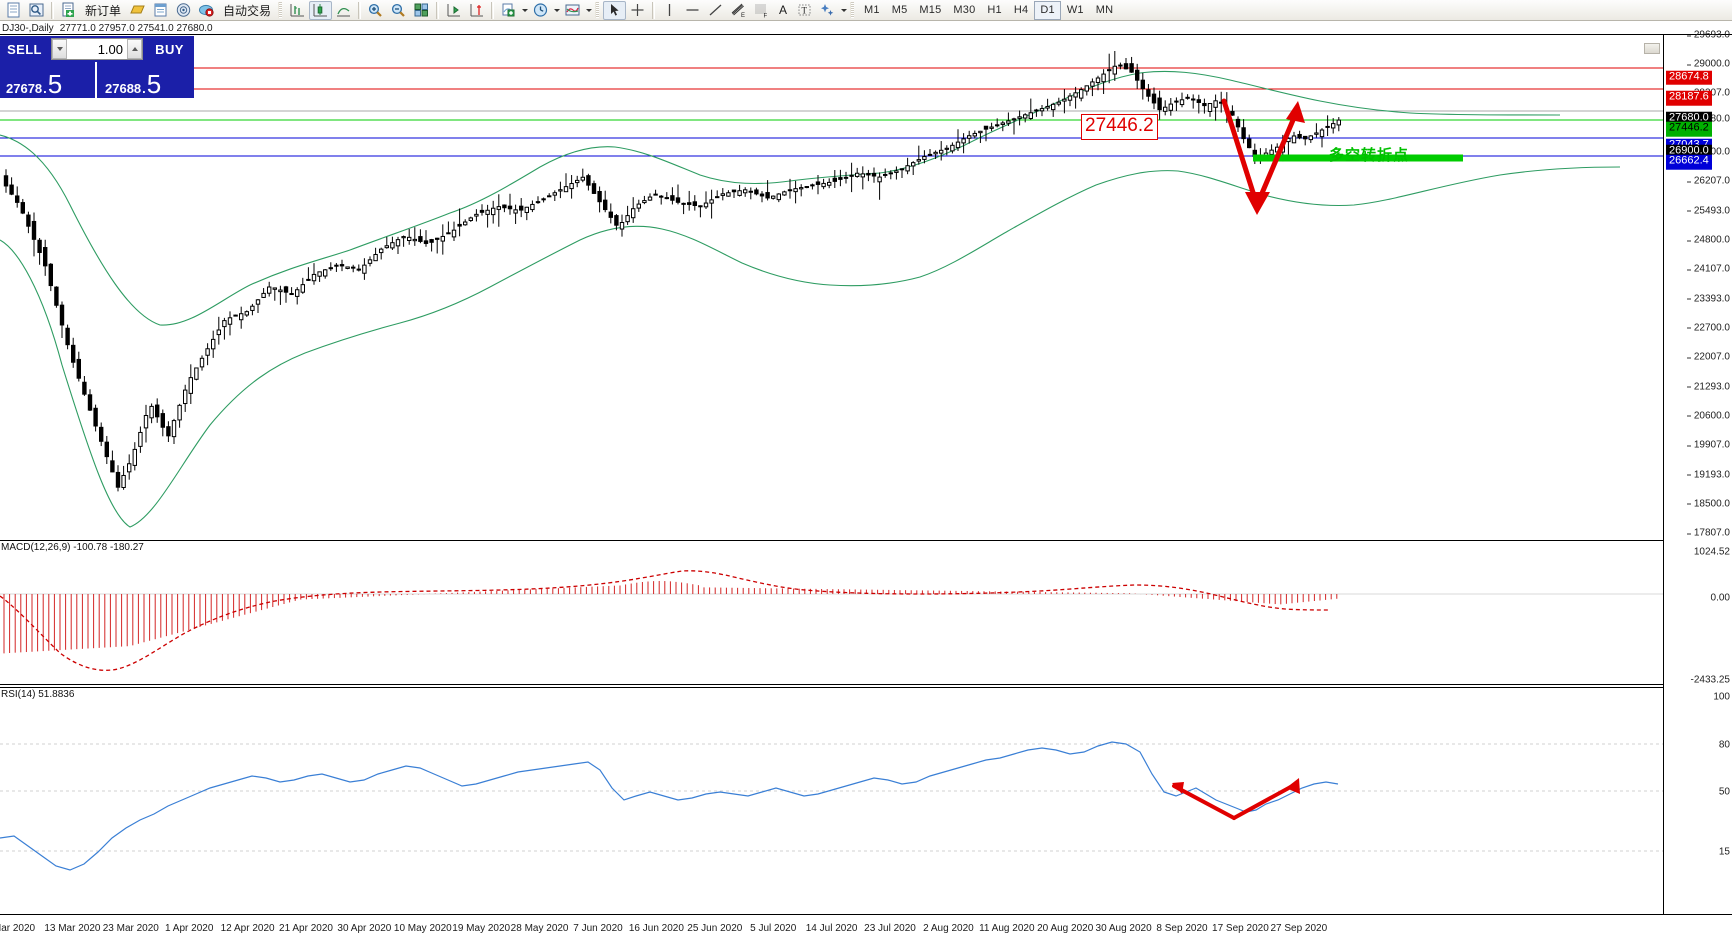  I want to click on buy-label: BUY, so click(169, 49).